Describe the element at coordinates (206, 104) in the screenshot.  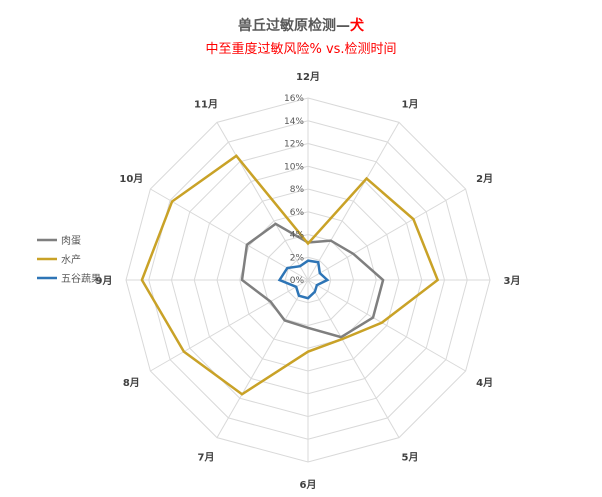
I see `month-label: 11月` at that location.